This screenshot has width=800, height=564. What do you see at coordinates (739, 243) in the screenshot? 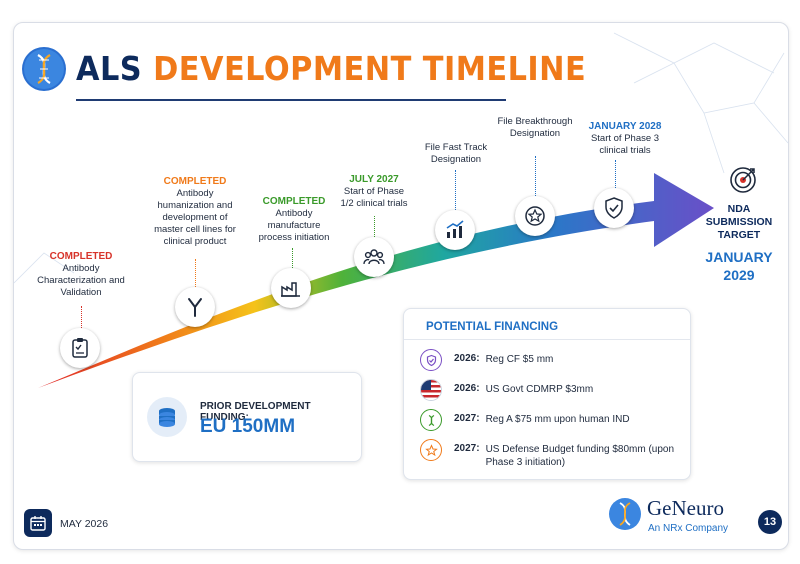
I see `nda-target: NDA SUBMISSION TARGET JANUARY 2029` at bounding box center [739, 243].